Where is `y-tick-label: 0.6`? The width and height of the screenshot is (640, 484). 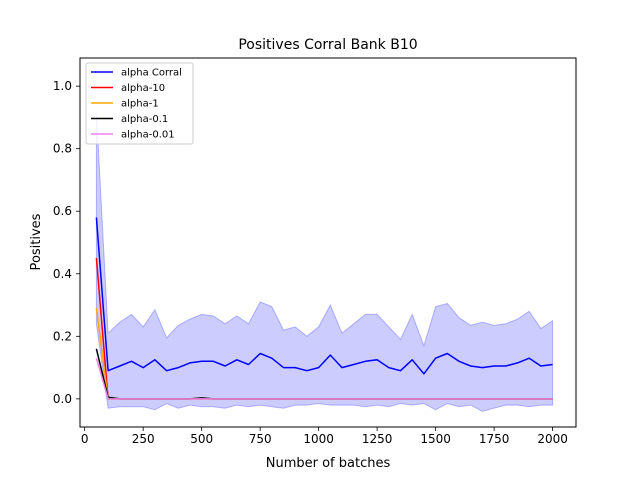 y-tick-label: 0.6 is located at coordinates (62, 211).